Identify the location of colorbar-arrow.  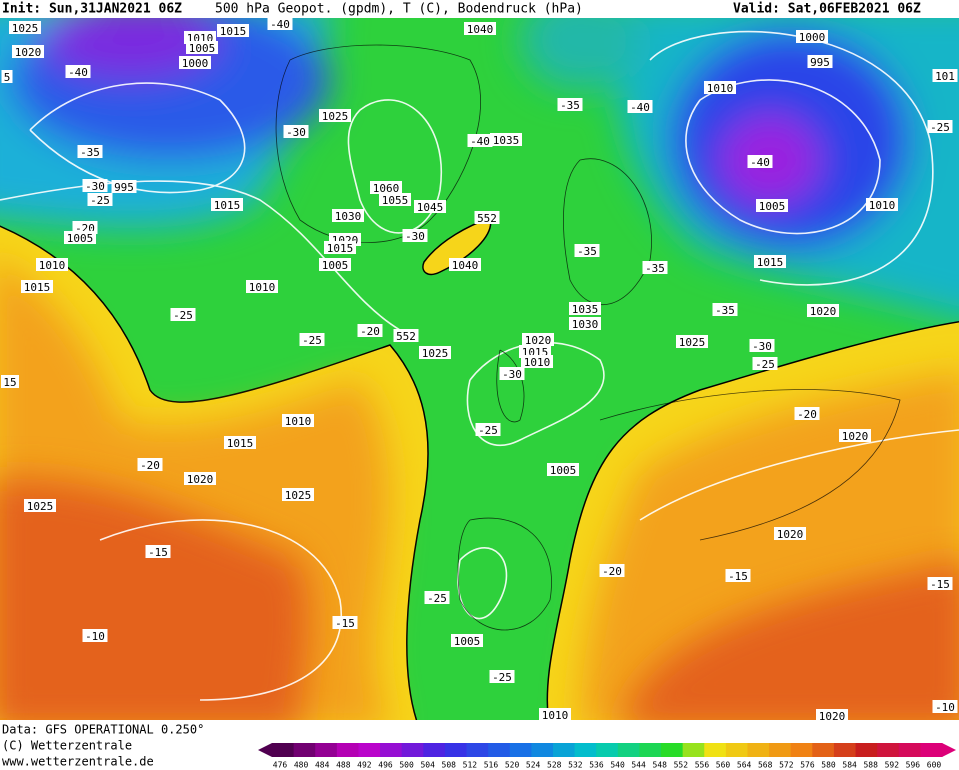
(265, 750).